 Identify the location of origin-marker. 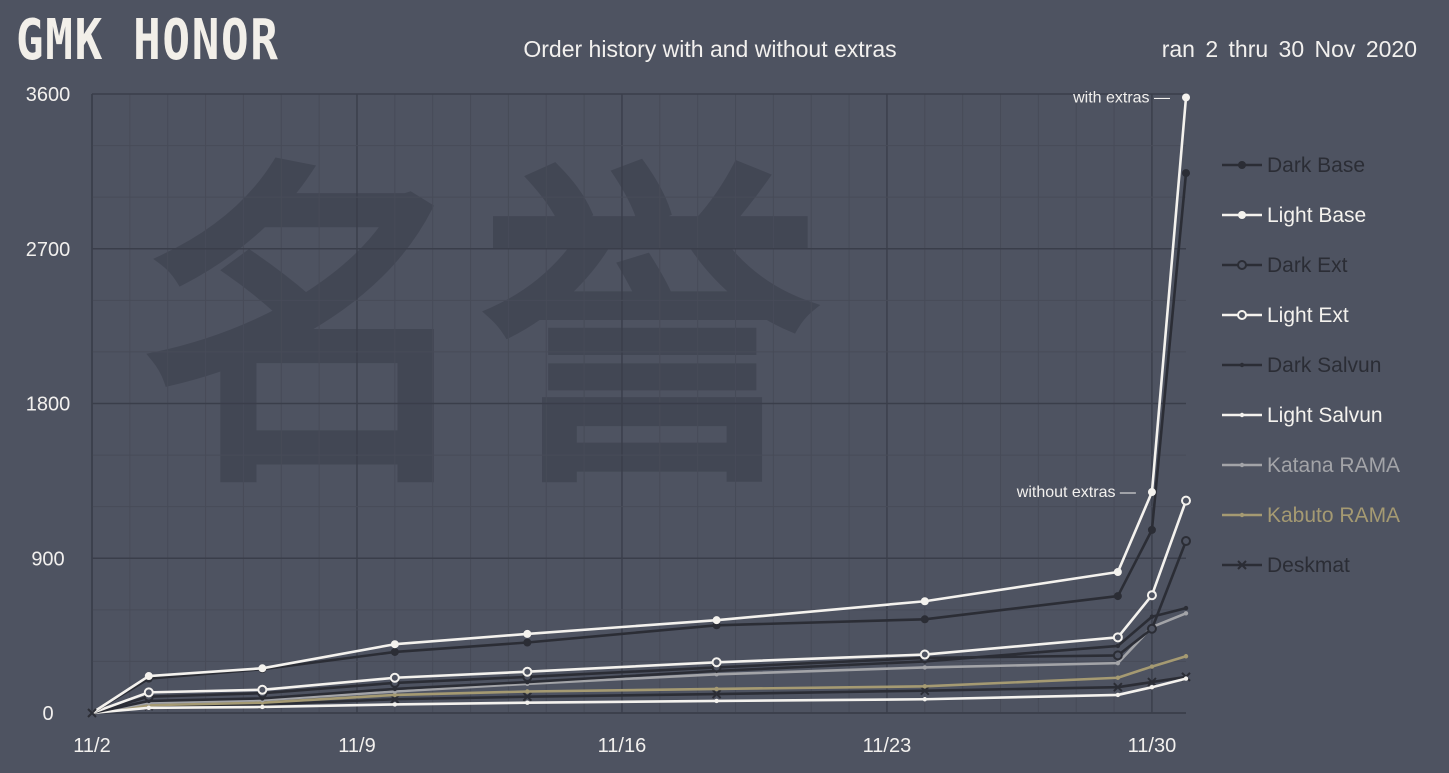
(92, 713).